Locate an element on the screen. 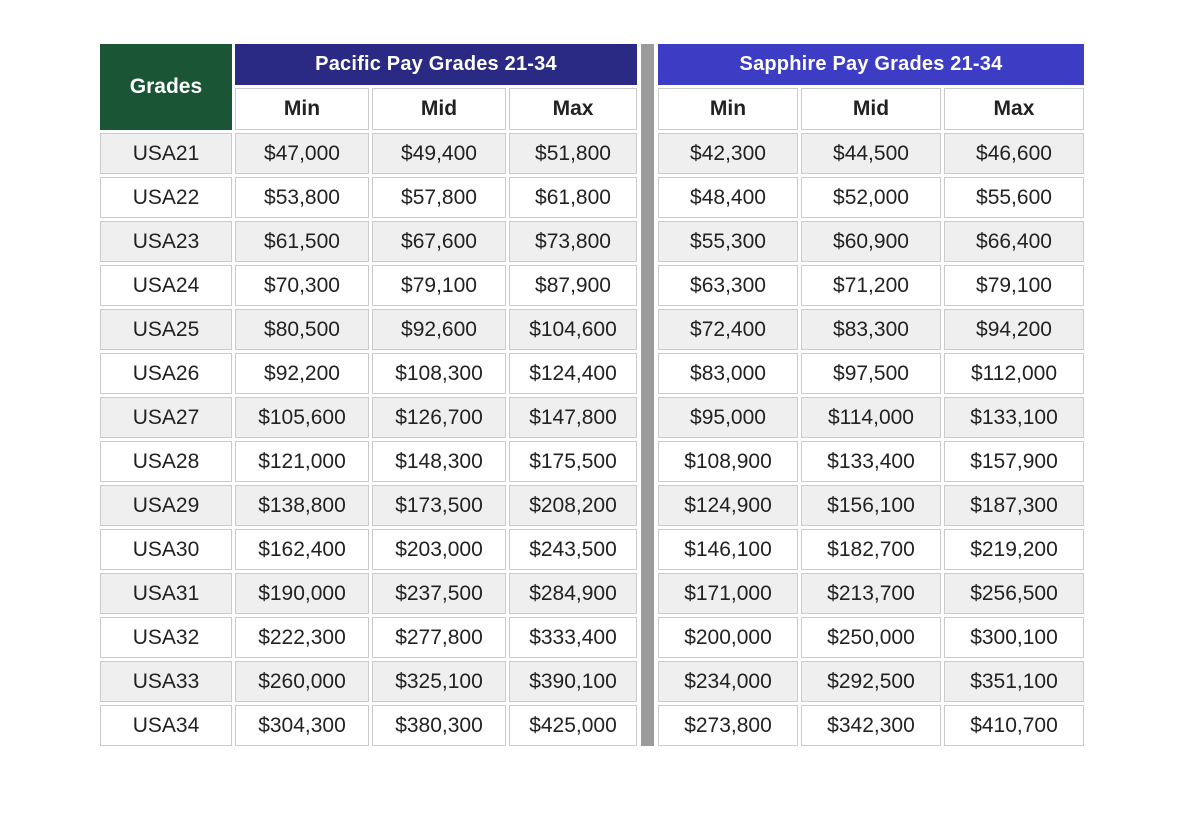  pay-value-cell: $73,800 is located at coordinates (573, 241).